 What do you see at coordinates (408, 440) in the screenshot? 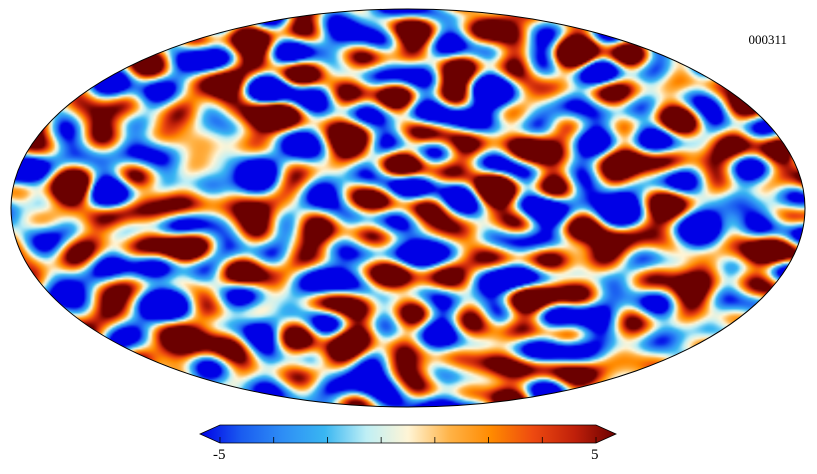
I see `colorbar-ticks` at bounding box center [408, 440].